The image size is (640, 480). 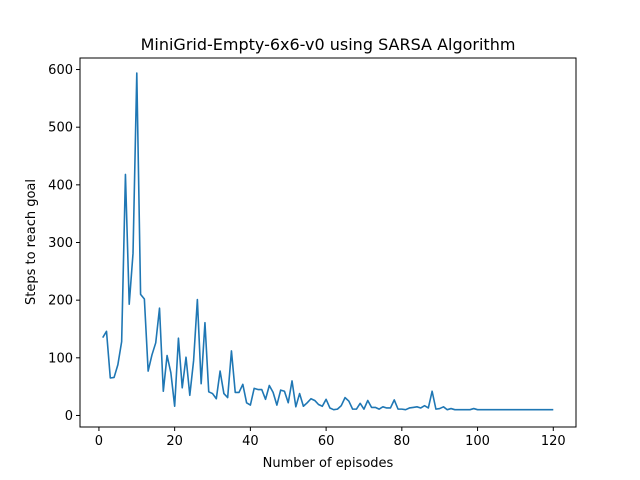 What do you see at coordinates (402, 441) in the screenshot?
I see `x-tick-label: 80` at bounding box center [402, 441].